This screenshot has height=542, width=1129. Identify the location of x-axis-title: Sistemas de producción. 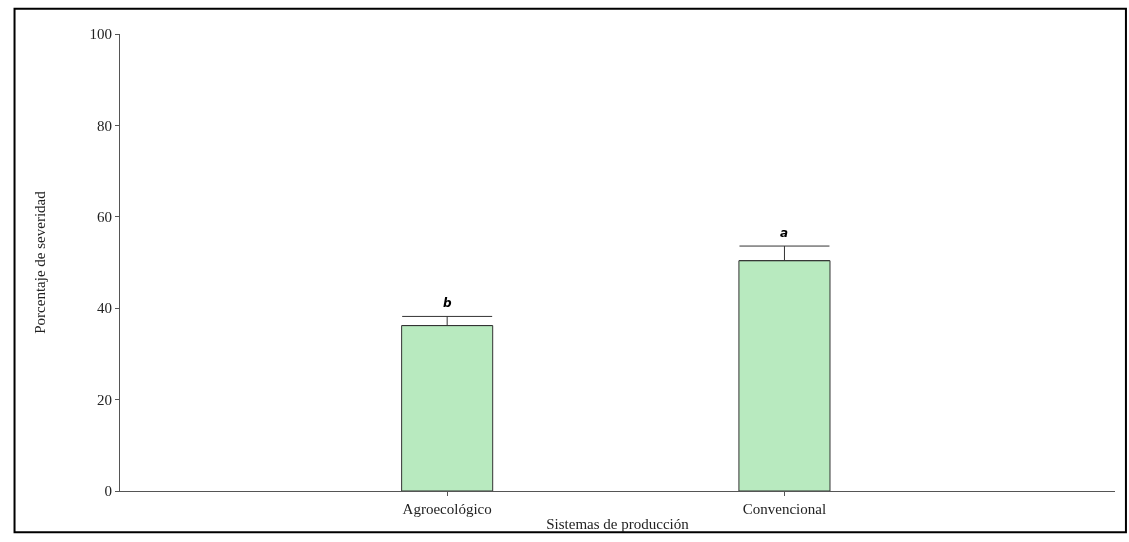
(618, 524).